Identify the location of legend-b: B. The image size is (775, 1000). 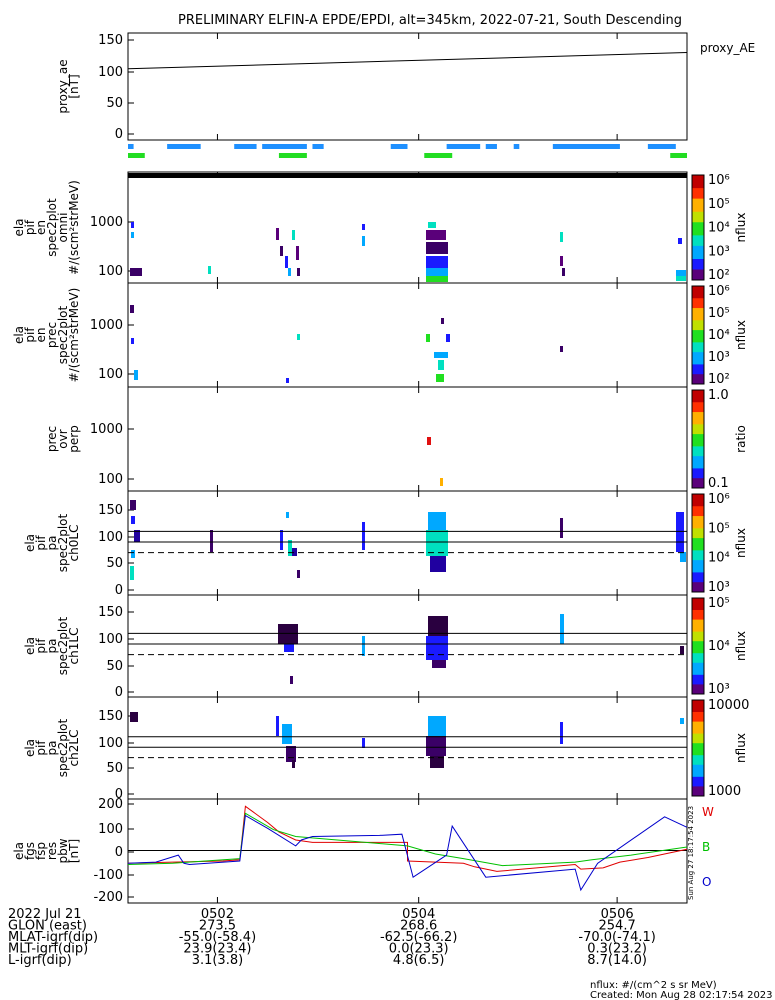
(706, 847).